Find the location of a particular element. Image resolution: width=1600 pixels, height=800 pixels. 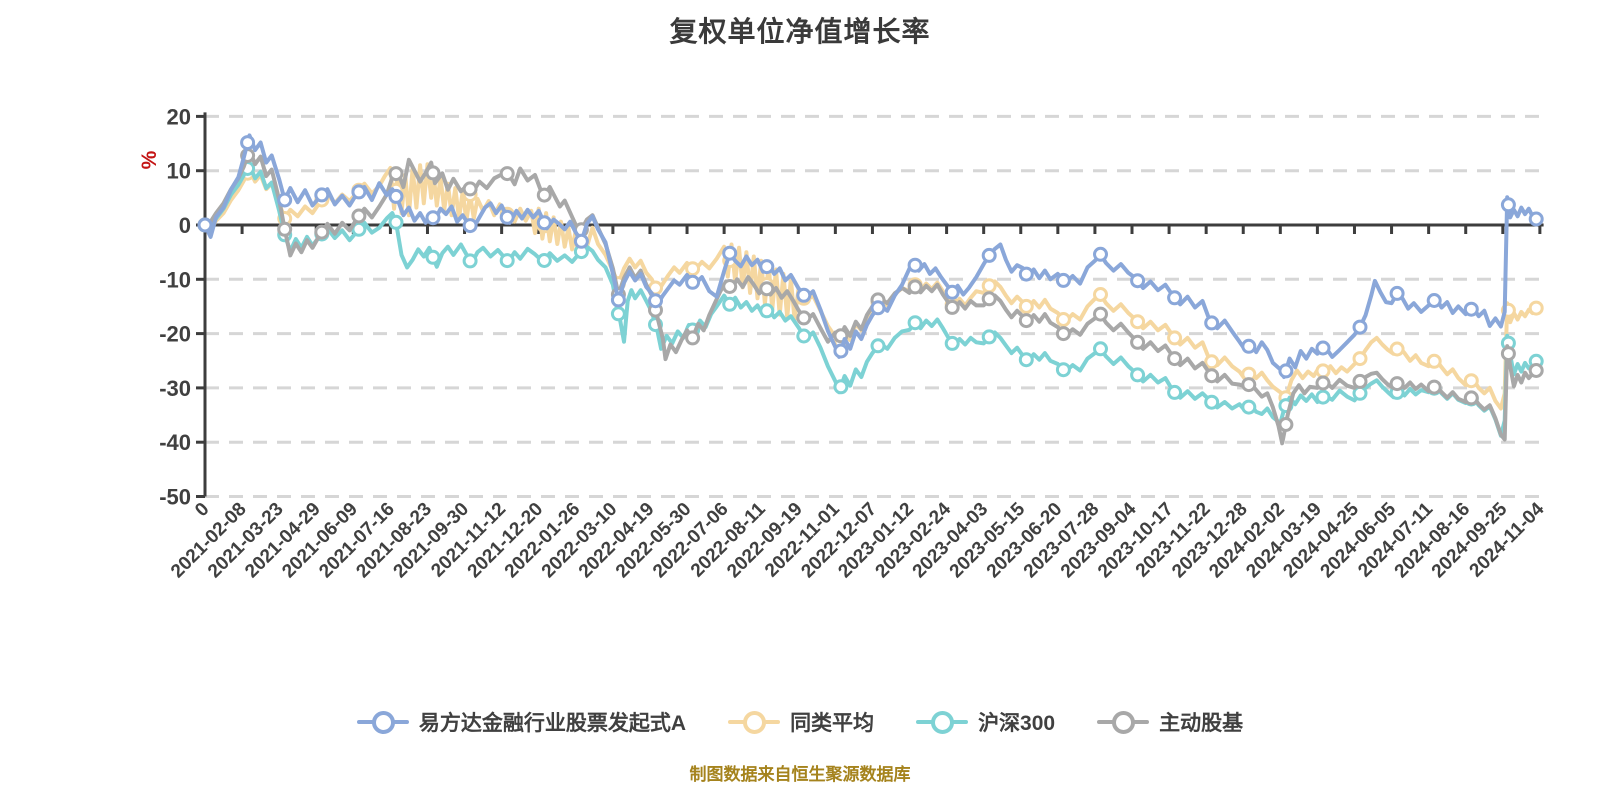

legend-item-active-equity: 主动股基 is located at coordinates (1170, 722).